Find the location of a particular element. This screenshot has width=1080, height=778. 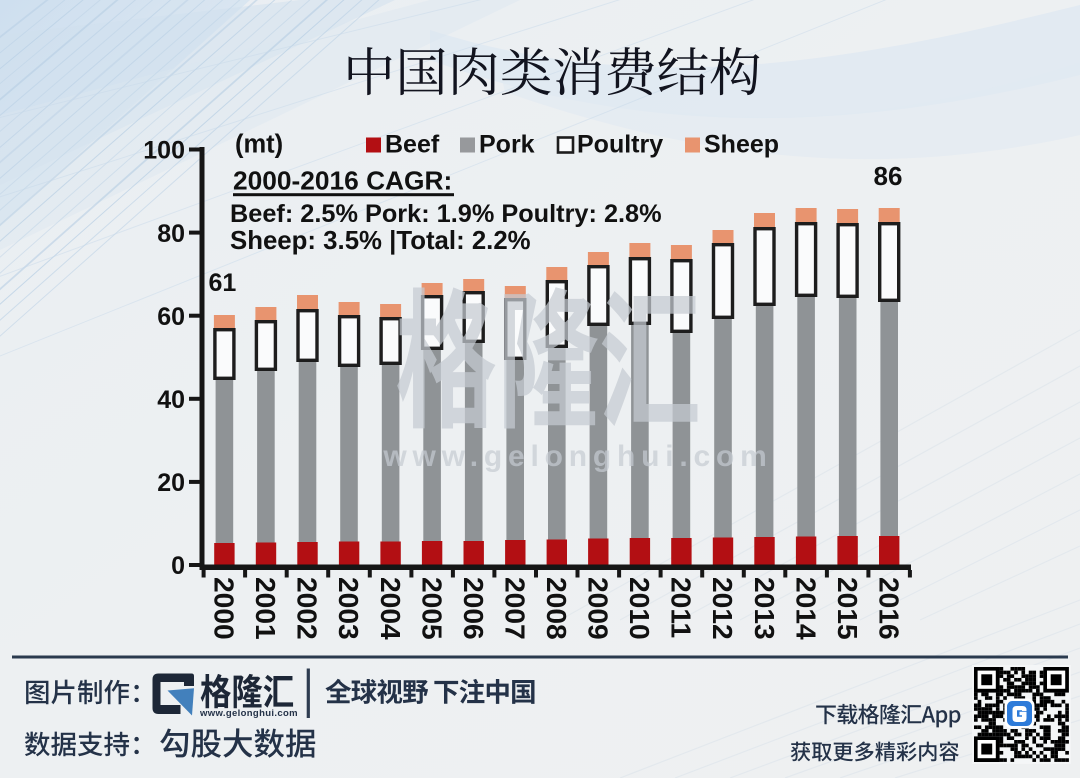

svg-text: Sheep is located at coordinates (741, 145).